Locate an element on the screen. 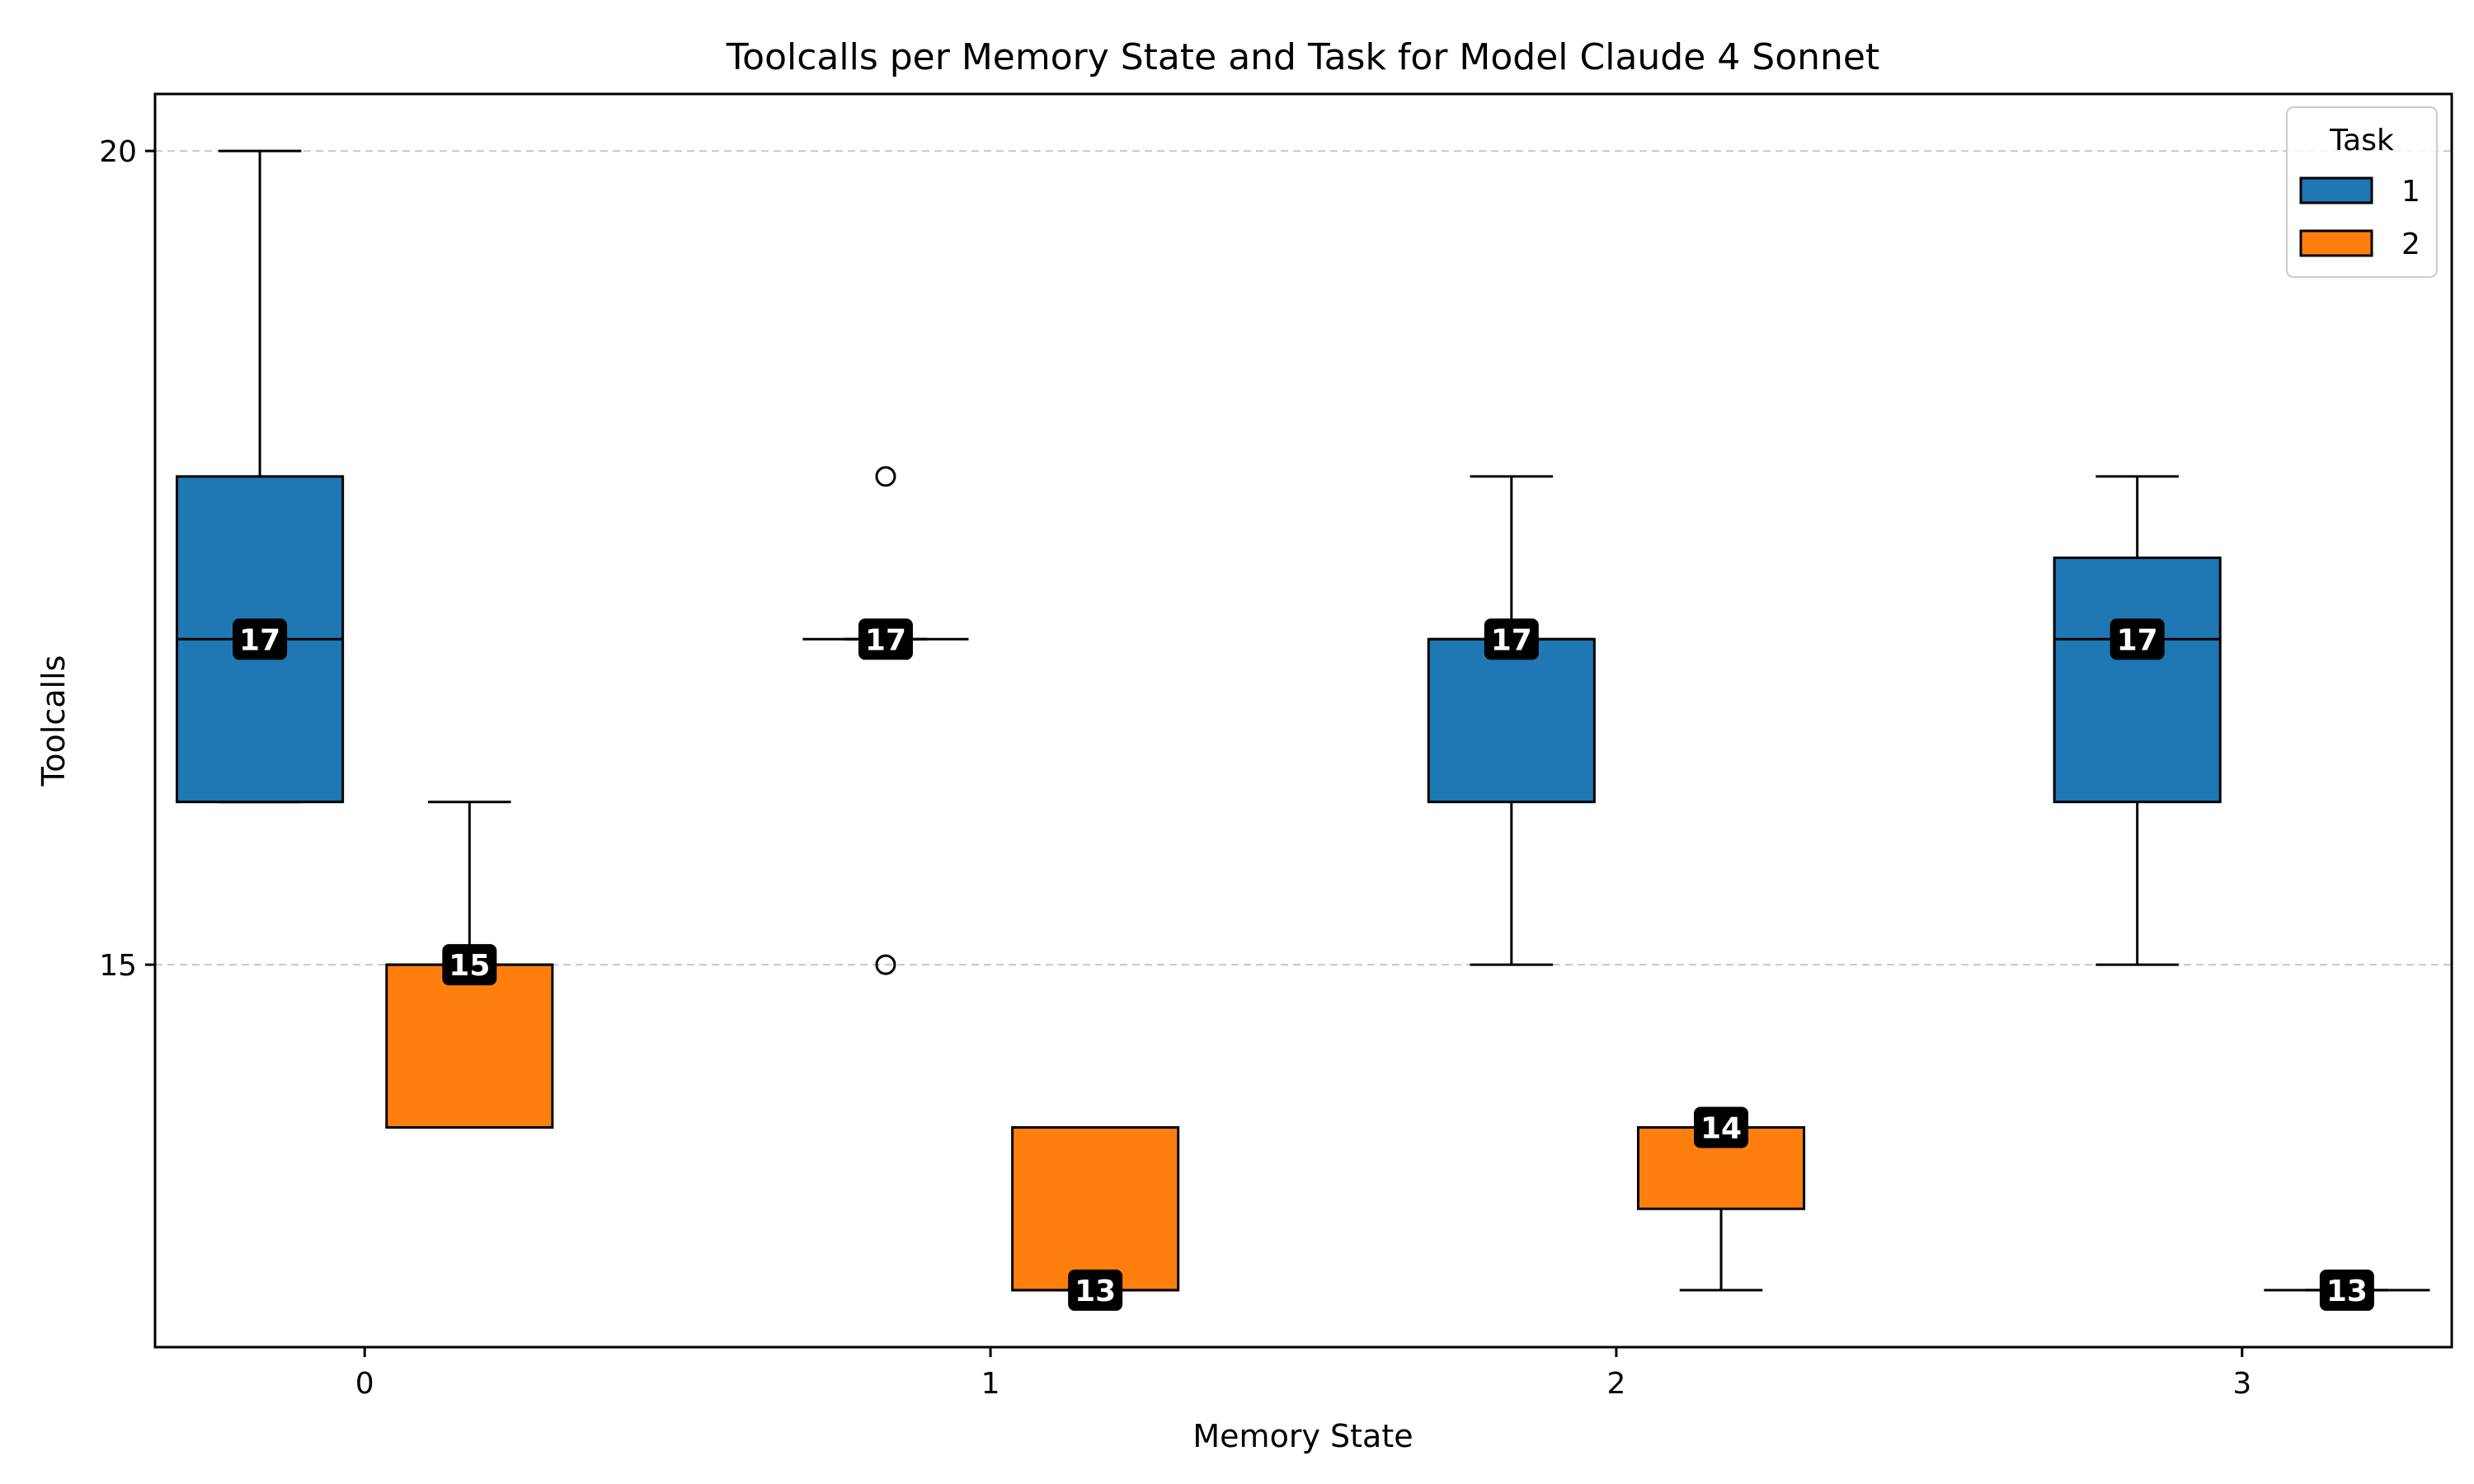 The width and height of the screenshot is (2474, 1484). median-label-text: 15 is located at coordinates (469, 966).